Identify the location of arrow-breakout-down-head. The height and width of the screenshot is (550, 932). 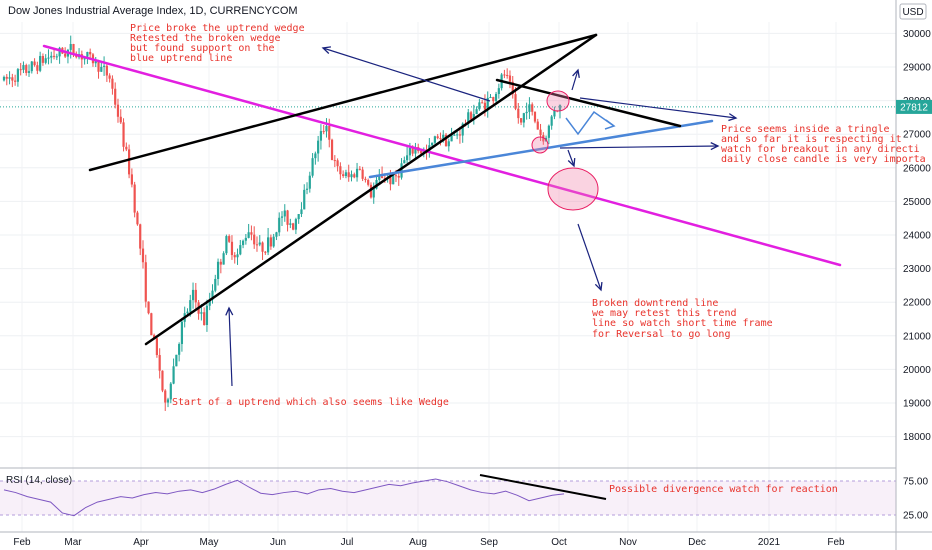
(571, 162).